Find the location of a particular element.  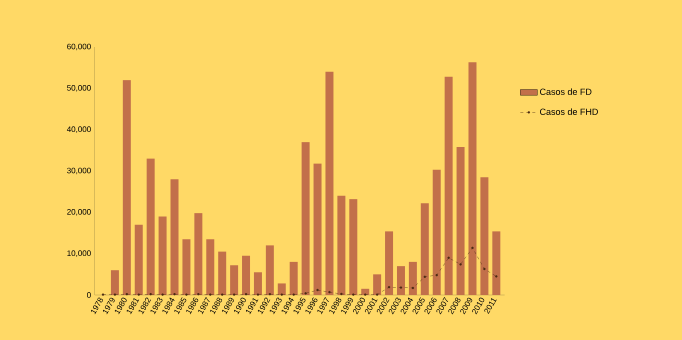

legend-label: Casos de FHD is located at coordinates (569, 111).